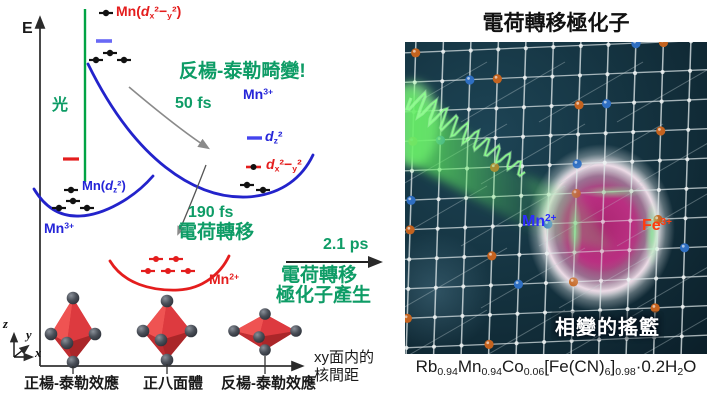 This screenshot has width=707, height=409. What do you see at coordinates (59, 228) in the screenshot?
I see `mn3-label-left: Mn3+` at bounding box center [59, 228].